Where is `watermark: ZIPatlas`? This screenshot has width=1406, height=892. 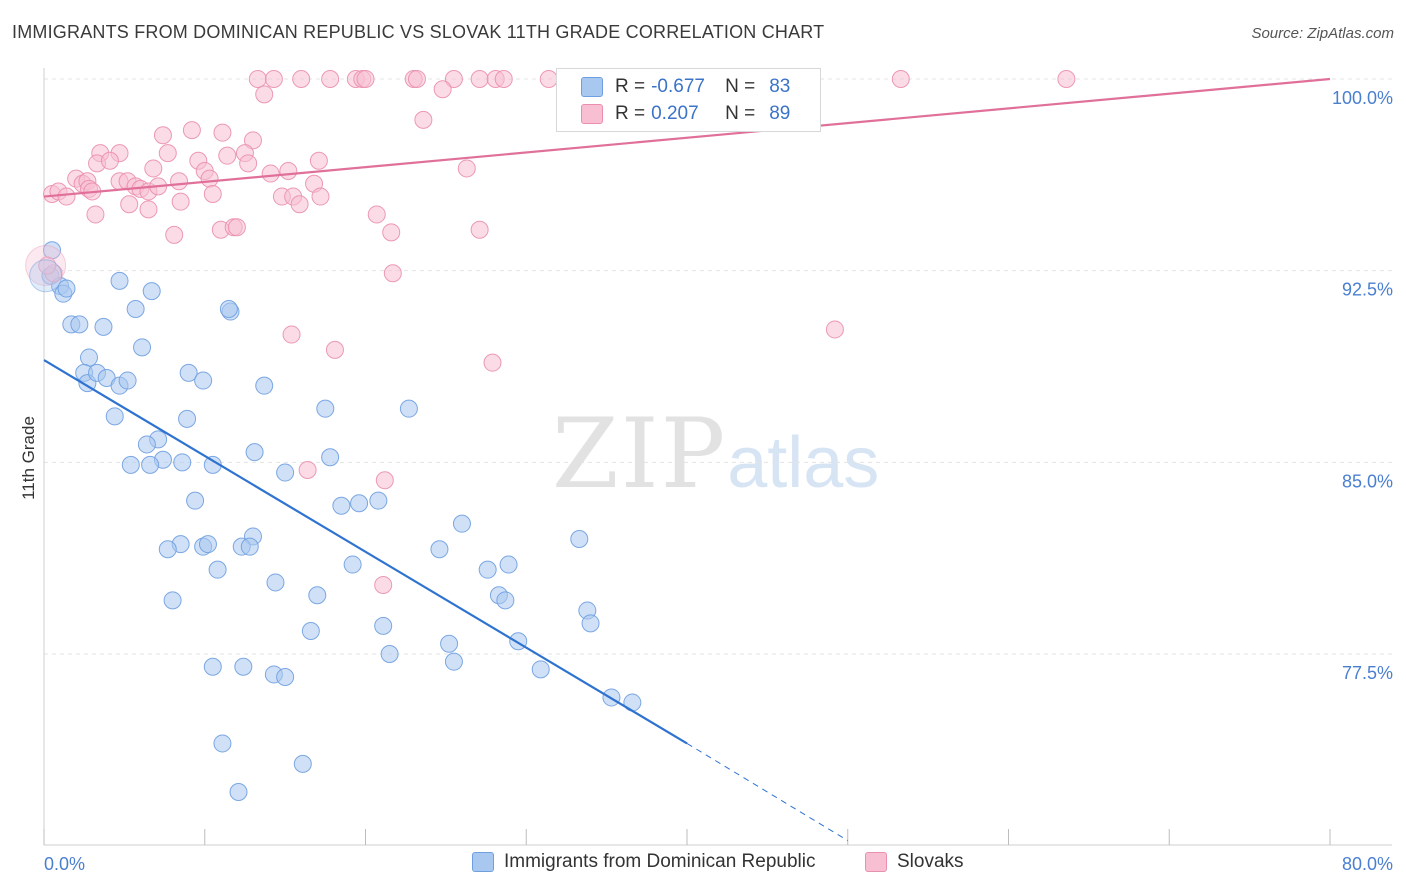
watermark: ZIPatlas is located at coordinates (715, 454).